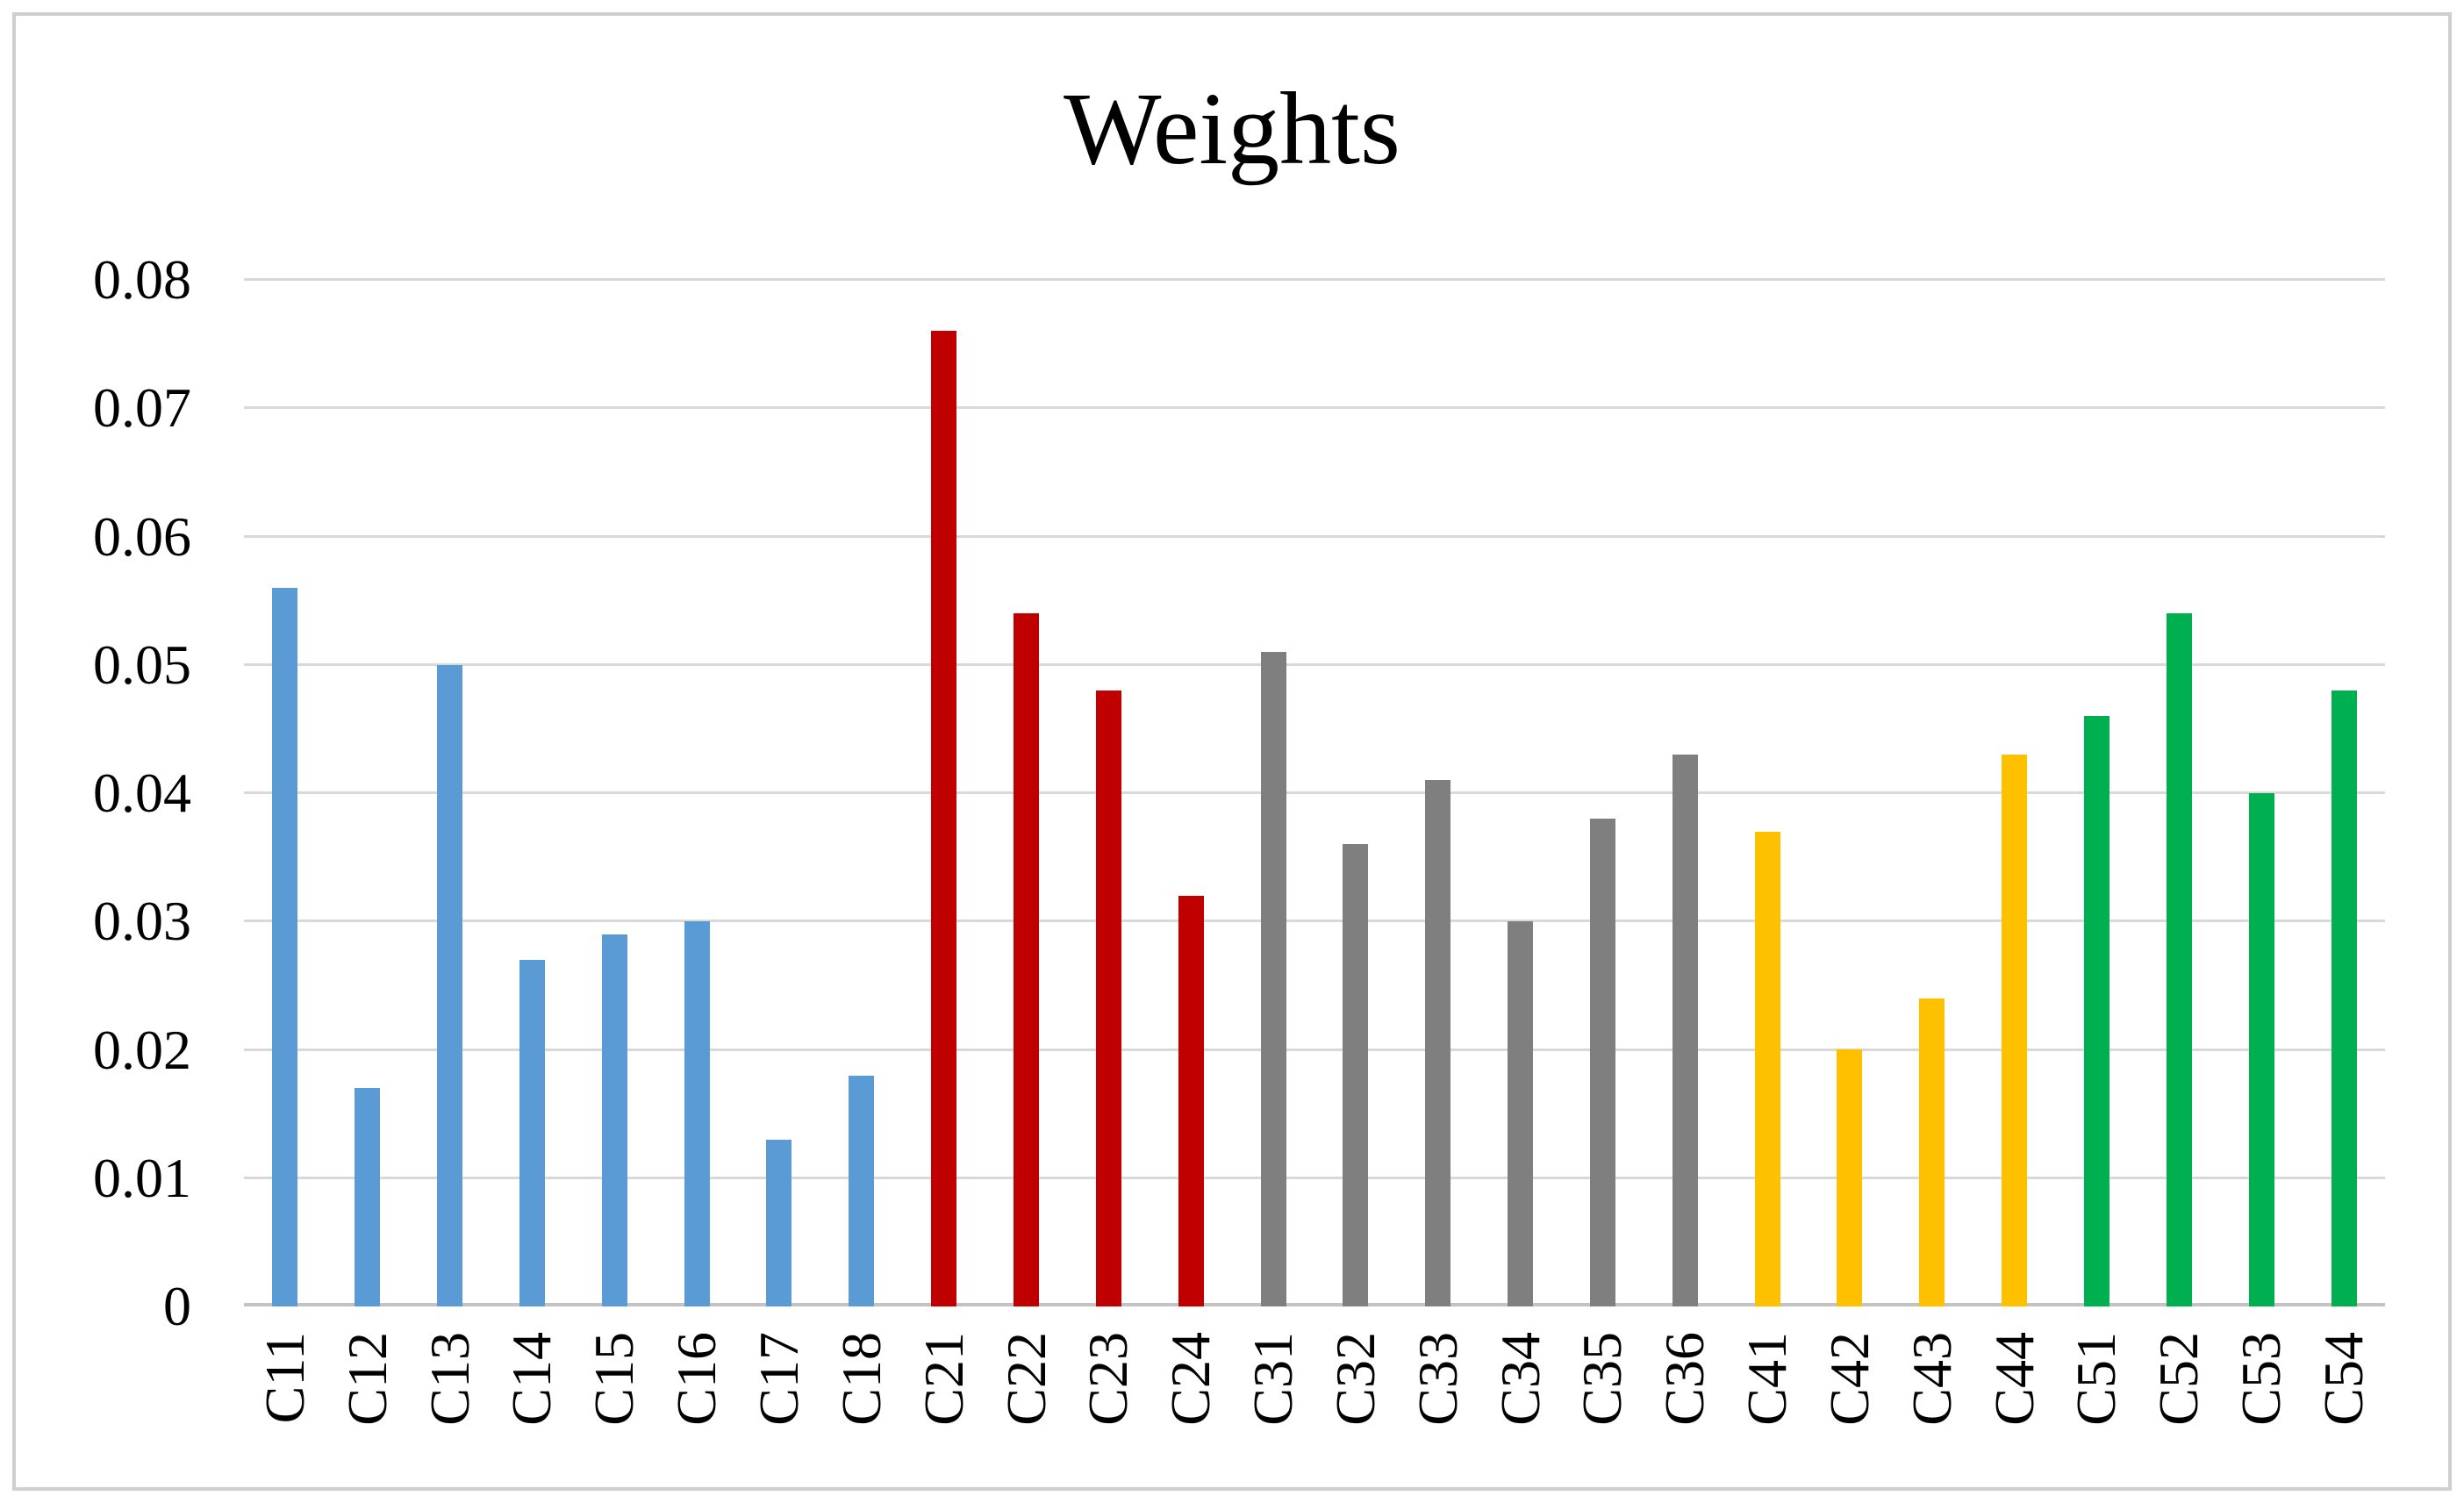 Image resolution: width=2464 pixels, height=1503 pixels. What do you see at coordinates (614, 1379) in the screenshot?
I see `x-label-C15: C15` at bounding box center [614, 1379].